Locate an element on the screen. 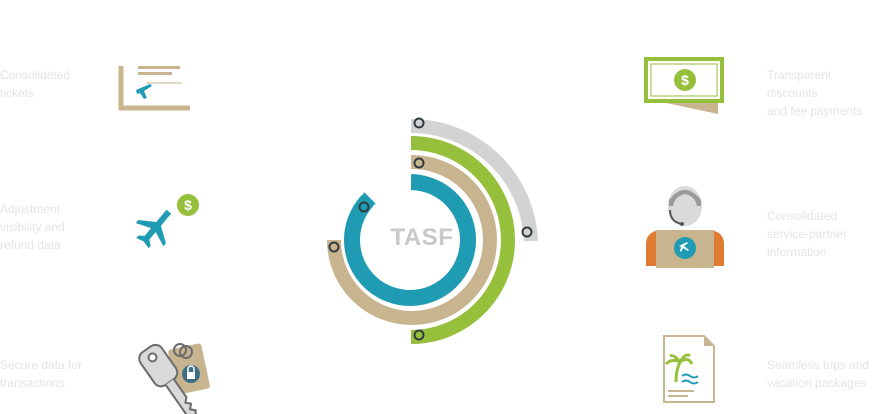 This screenshot has height=414, width=881. ring-diagram is located at coordinates (432, 230).